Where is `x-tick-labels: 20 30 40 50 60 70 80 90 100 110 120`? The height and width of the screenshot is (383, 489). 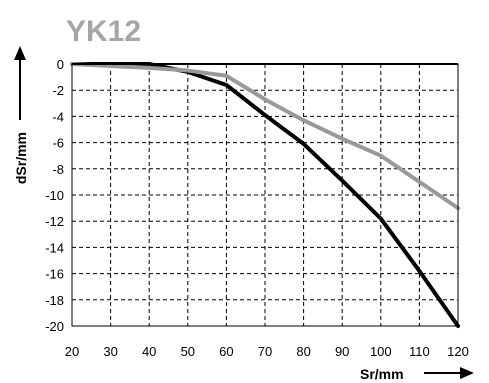 x-tick-labels: 20 30 40 50 60 70 80 90 100 110 120 is located at coordinates (267, 351).